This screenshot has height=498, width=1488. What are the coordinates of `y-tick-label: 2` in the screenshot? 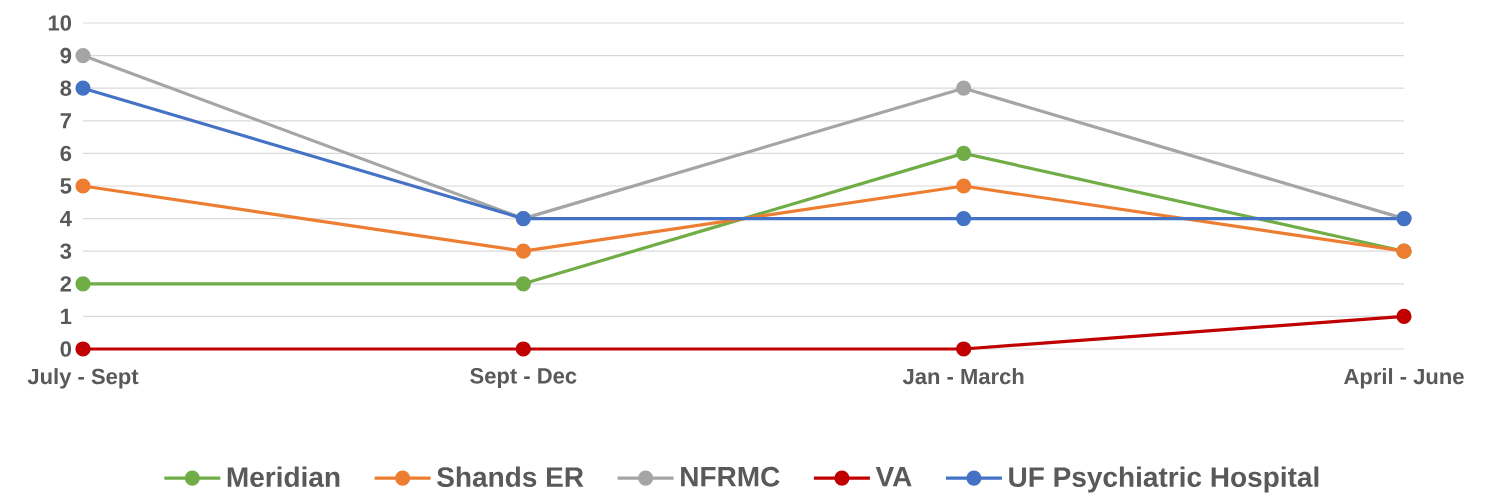 It's located at (66, 284).